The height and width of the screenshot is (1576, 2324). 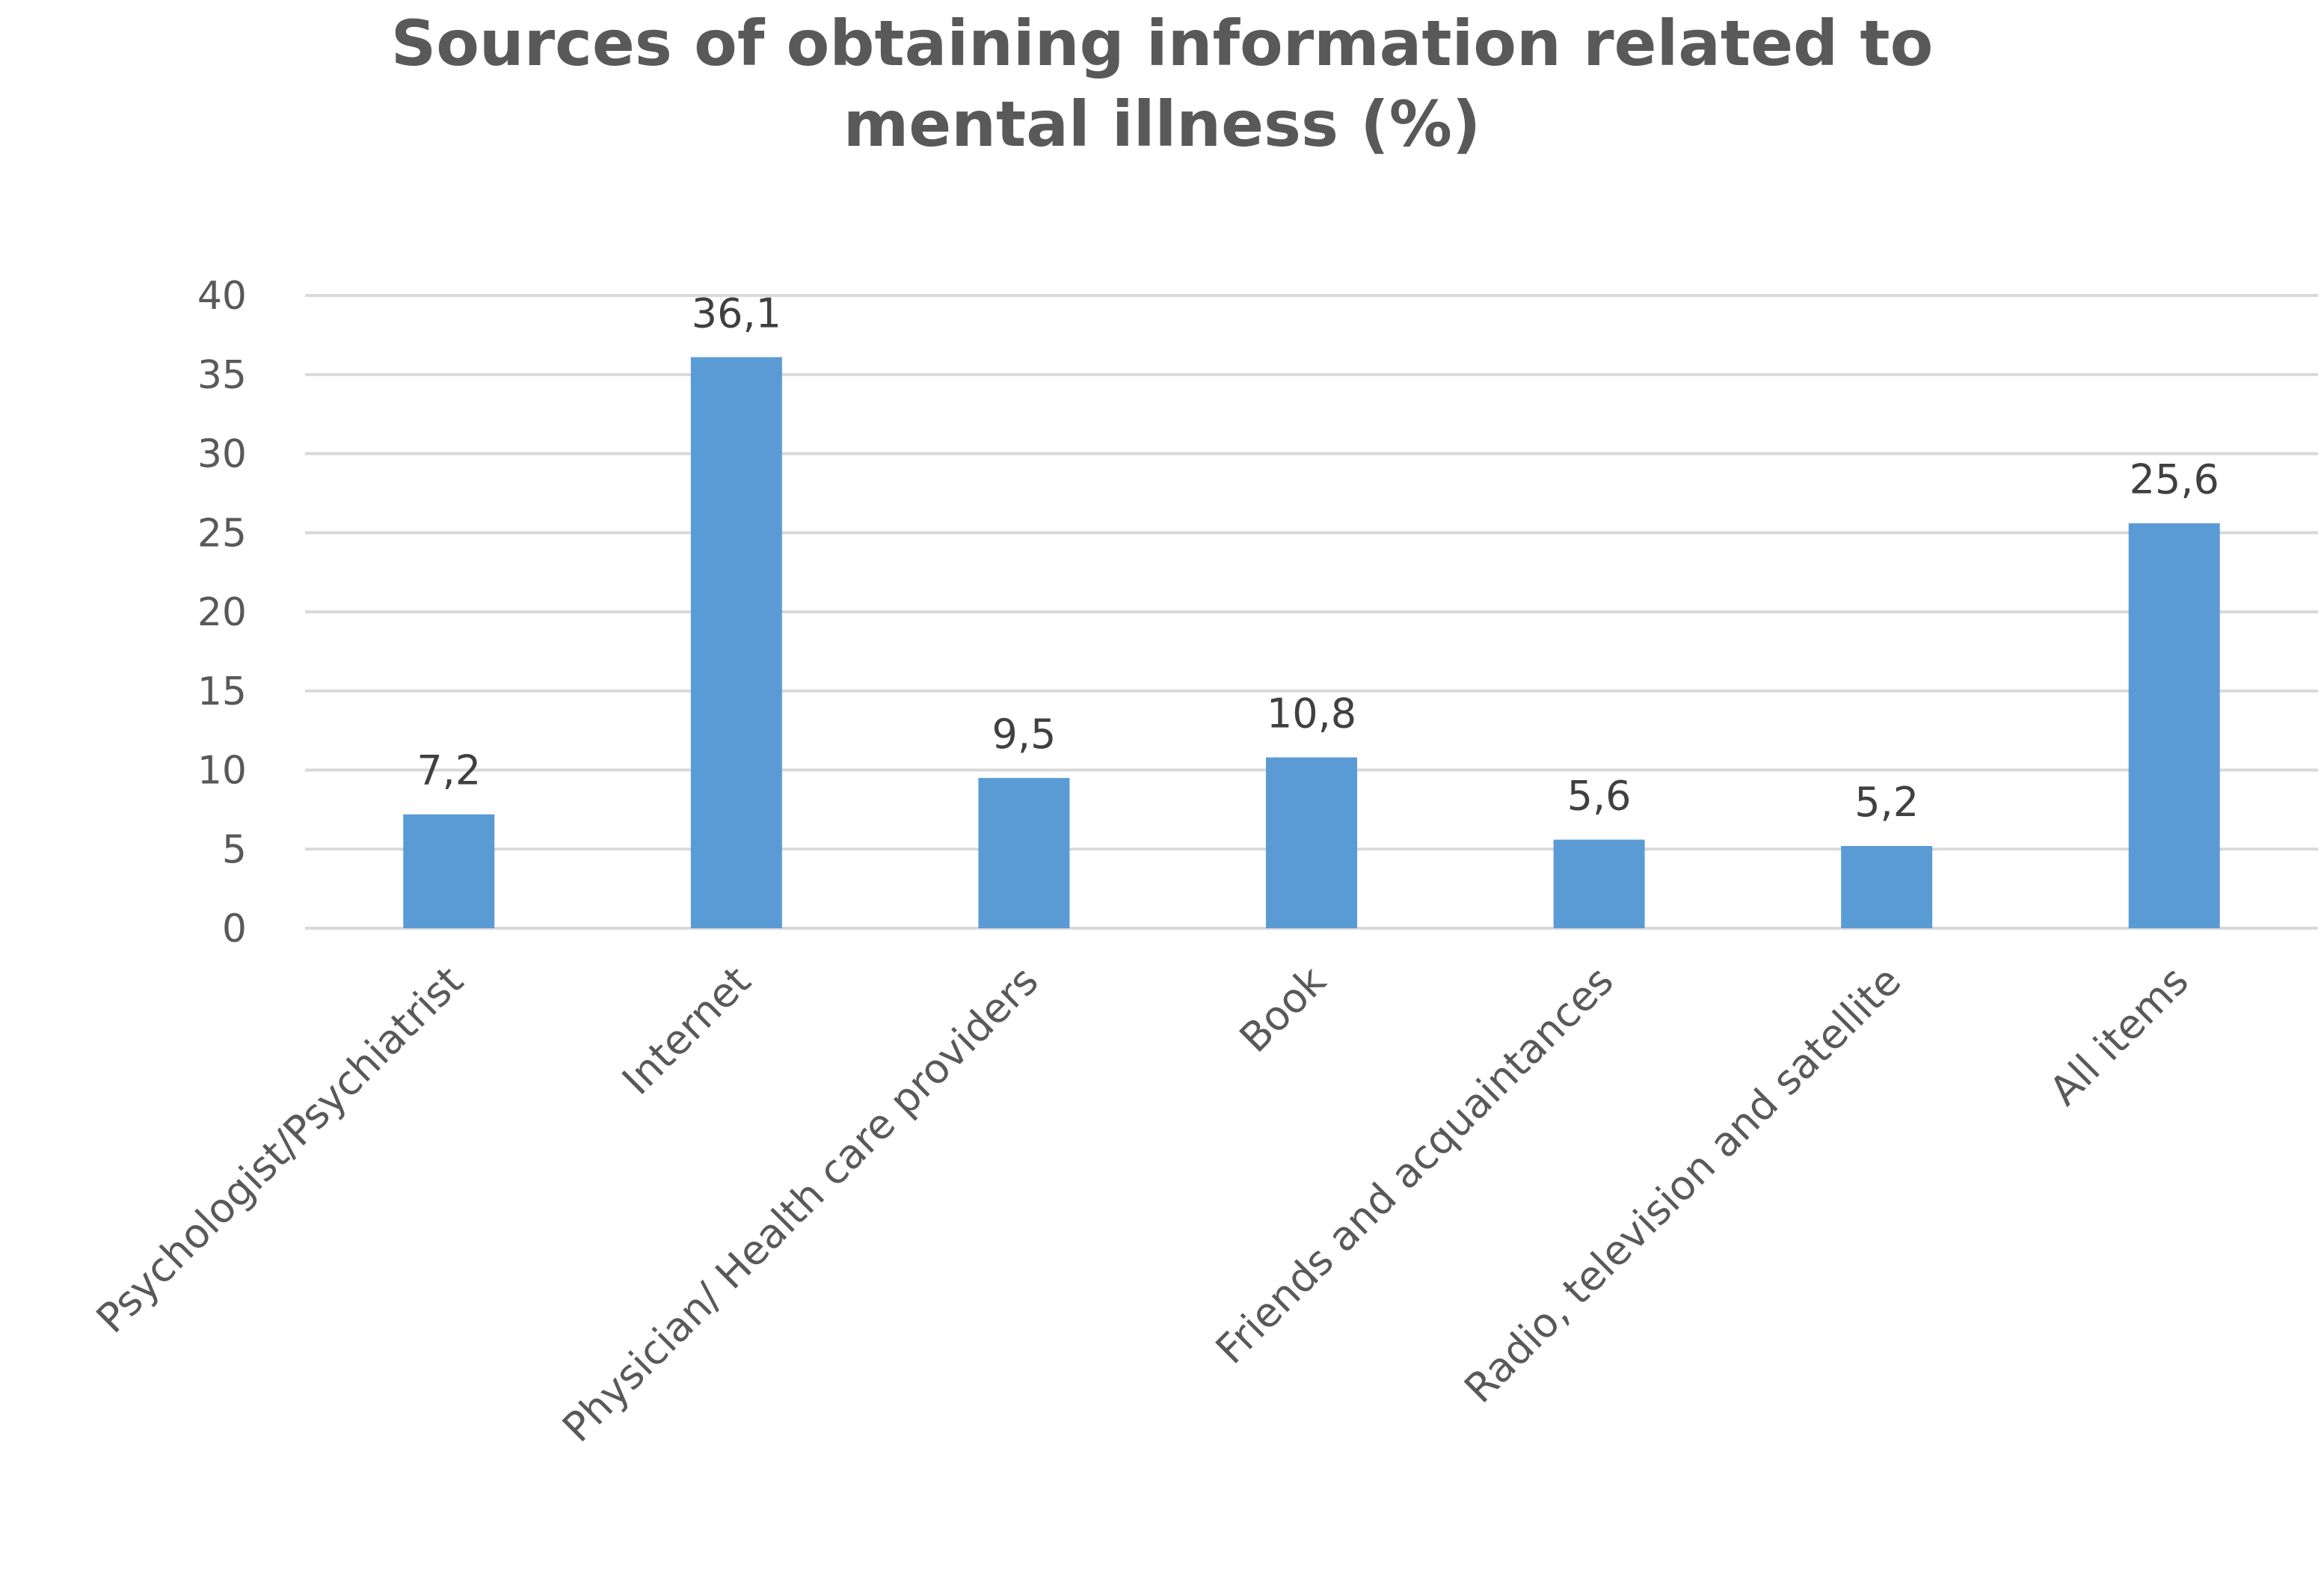 I want to click on data-label: 25,6, so click(x=2174, y=479).